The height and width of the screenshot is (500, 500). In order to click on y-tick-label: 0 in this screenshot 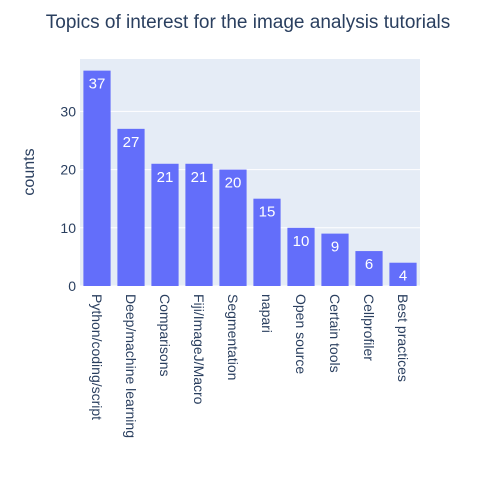, I will do `click(72, 286)`.